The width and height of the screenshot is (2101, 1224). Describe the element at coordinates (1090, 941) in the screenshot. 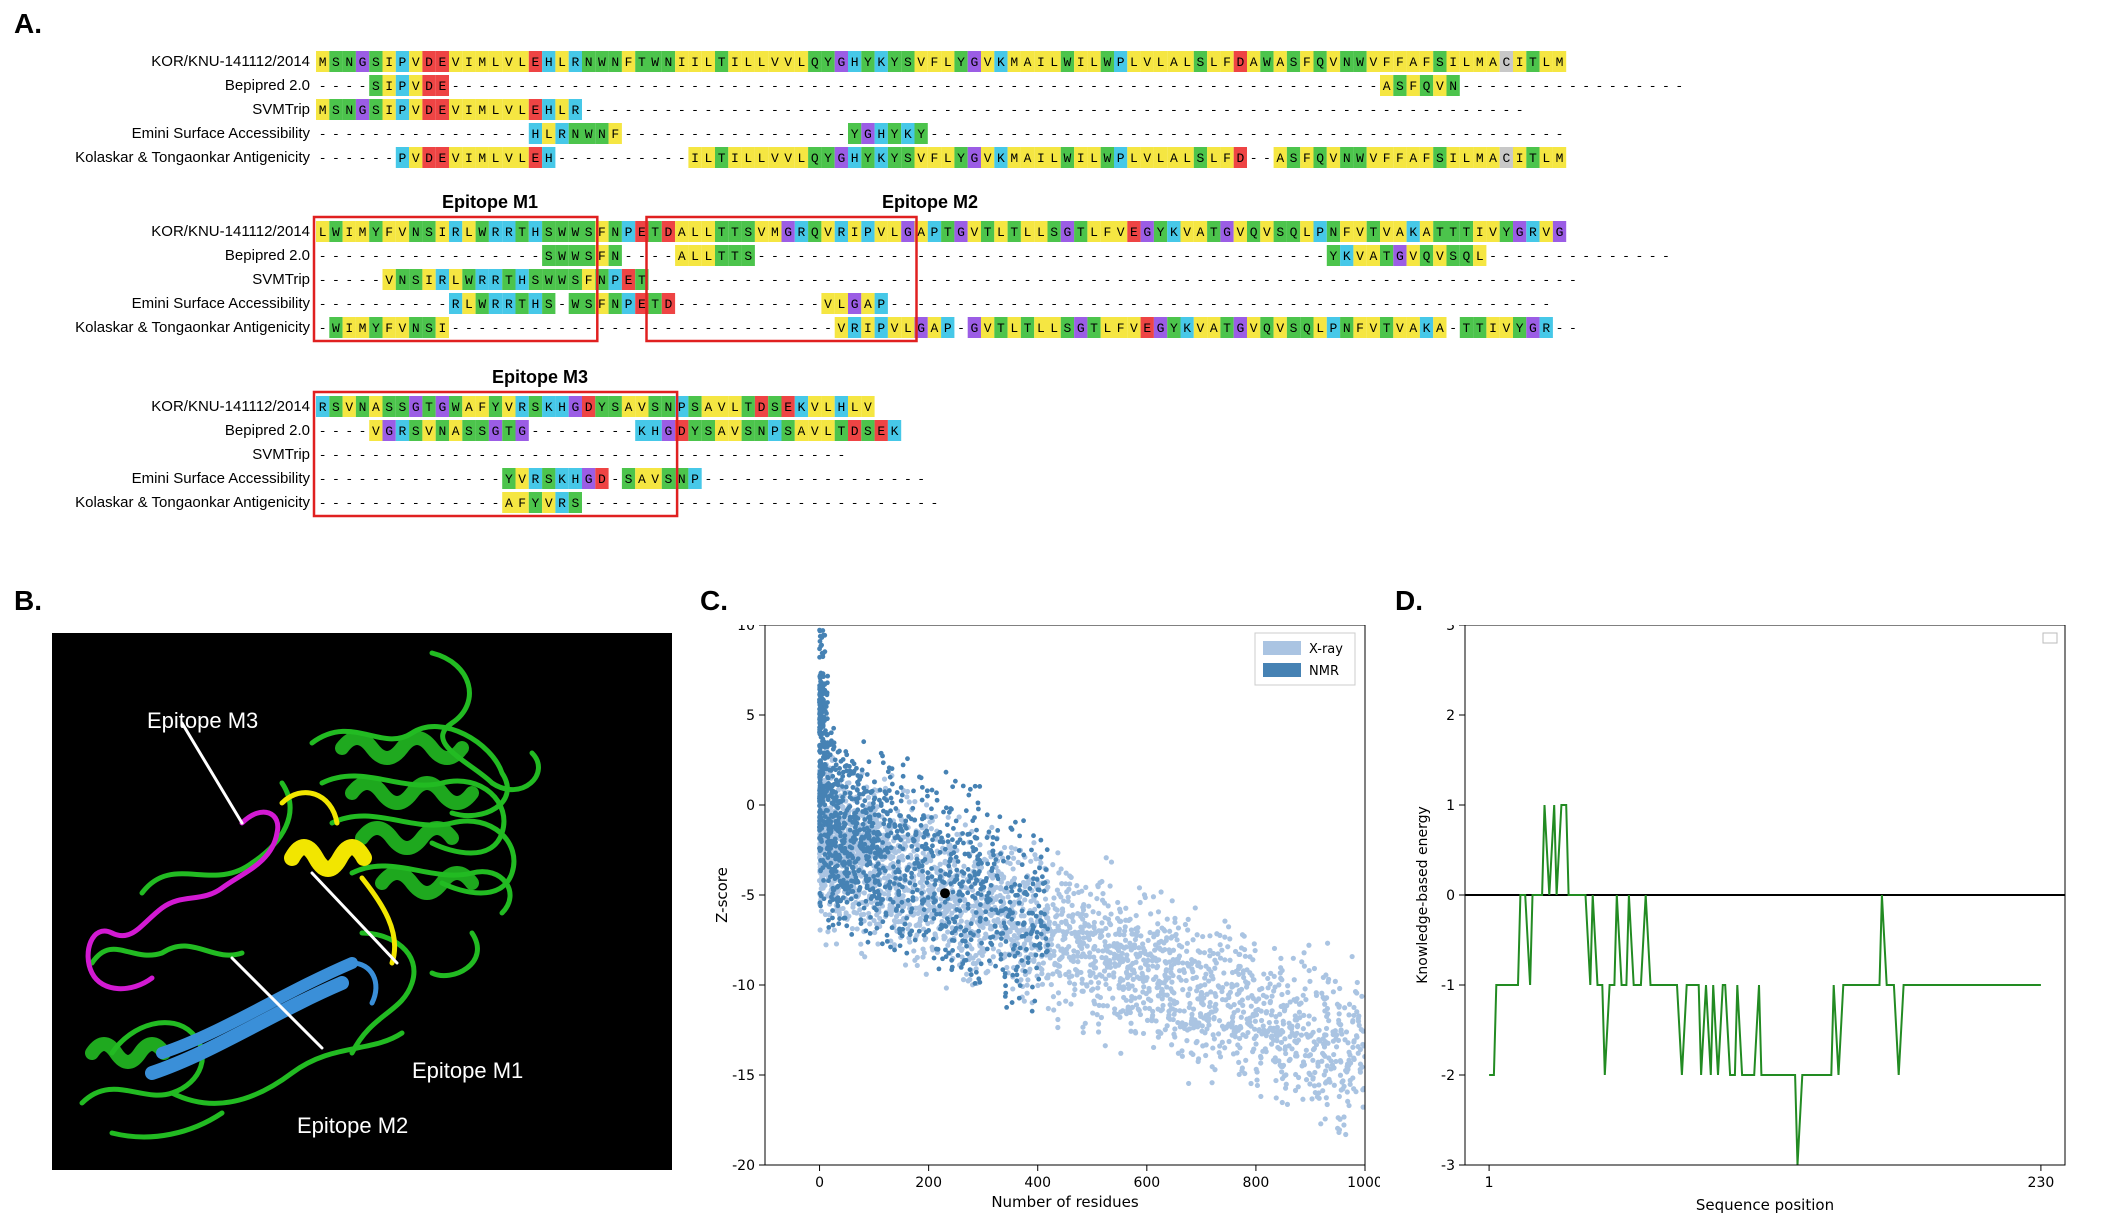

I see `xray-points` at that location.